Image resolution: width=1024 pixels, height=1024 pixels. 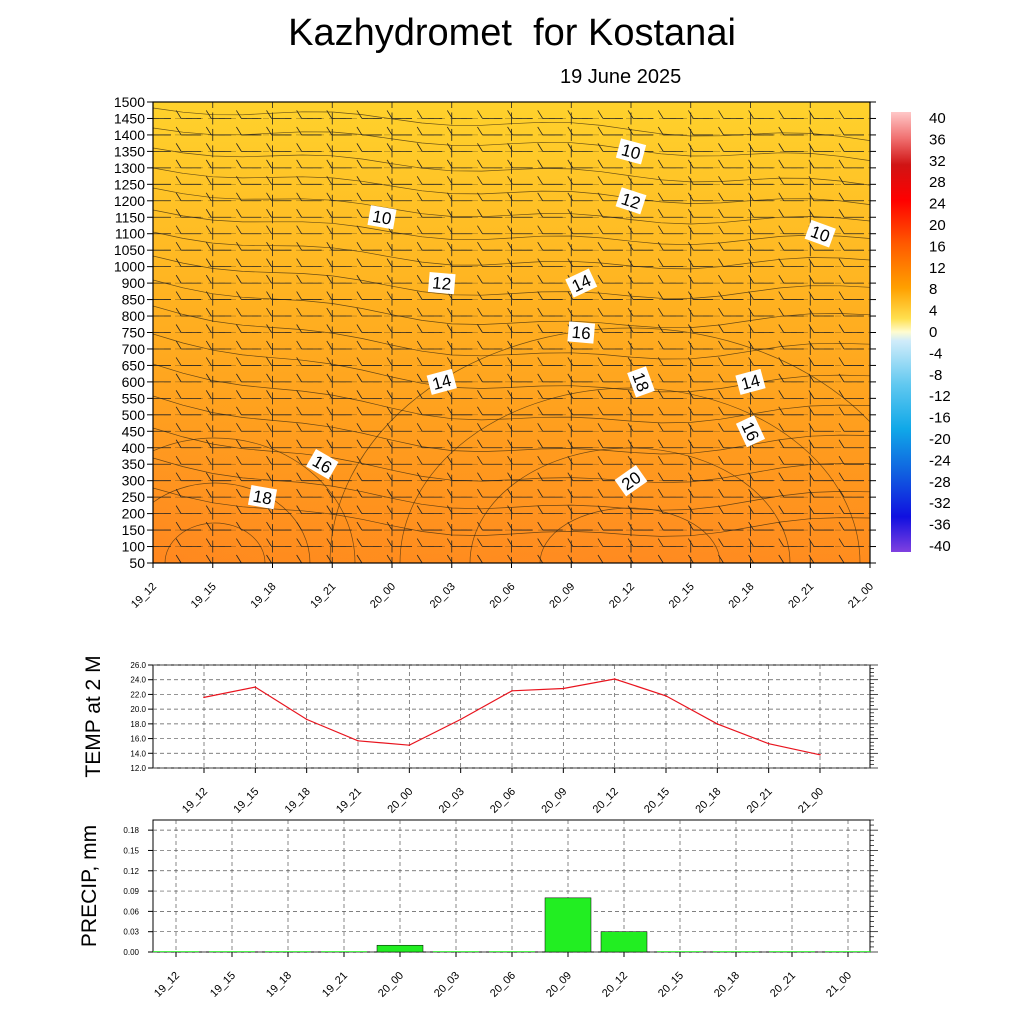 I want to click on temp-y-tick-label: 14.0, so click(x=138, y=753).